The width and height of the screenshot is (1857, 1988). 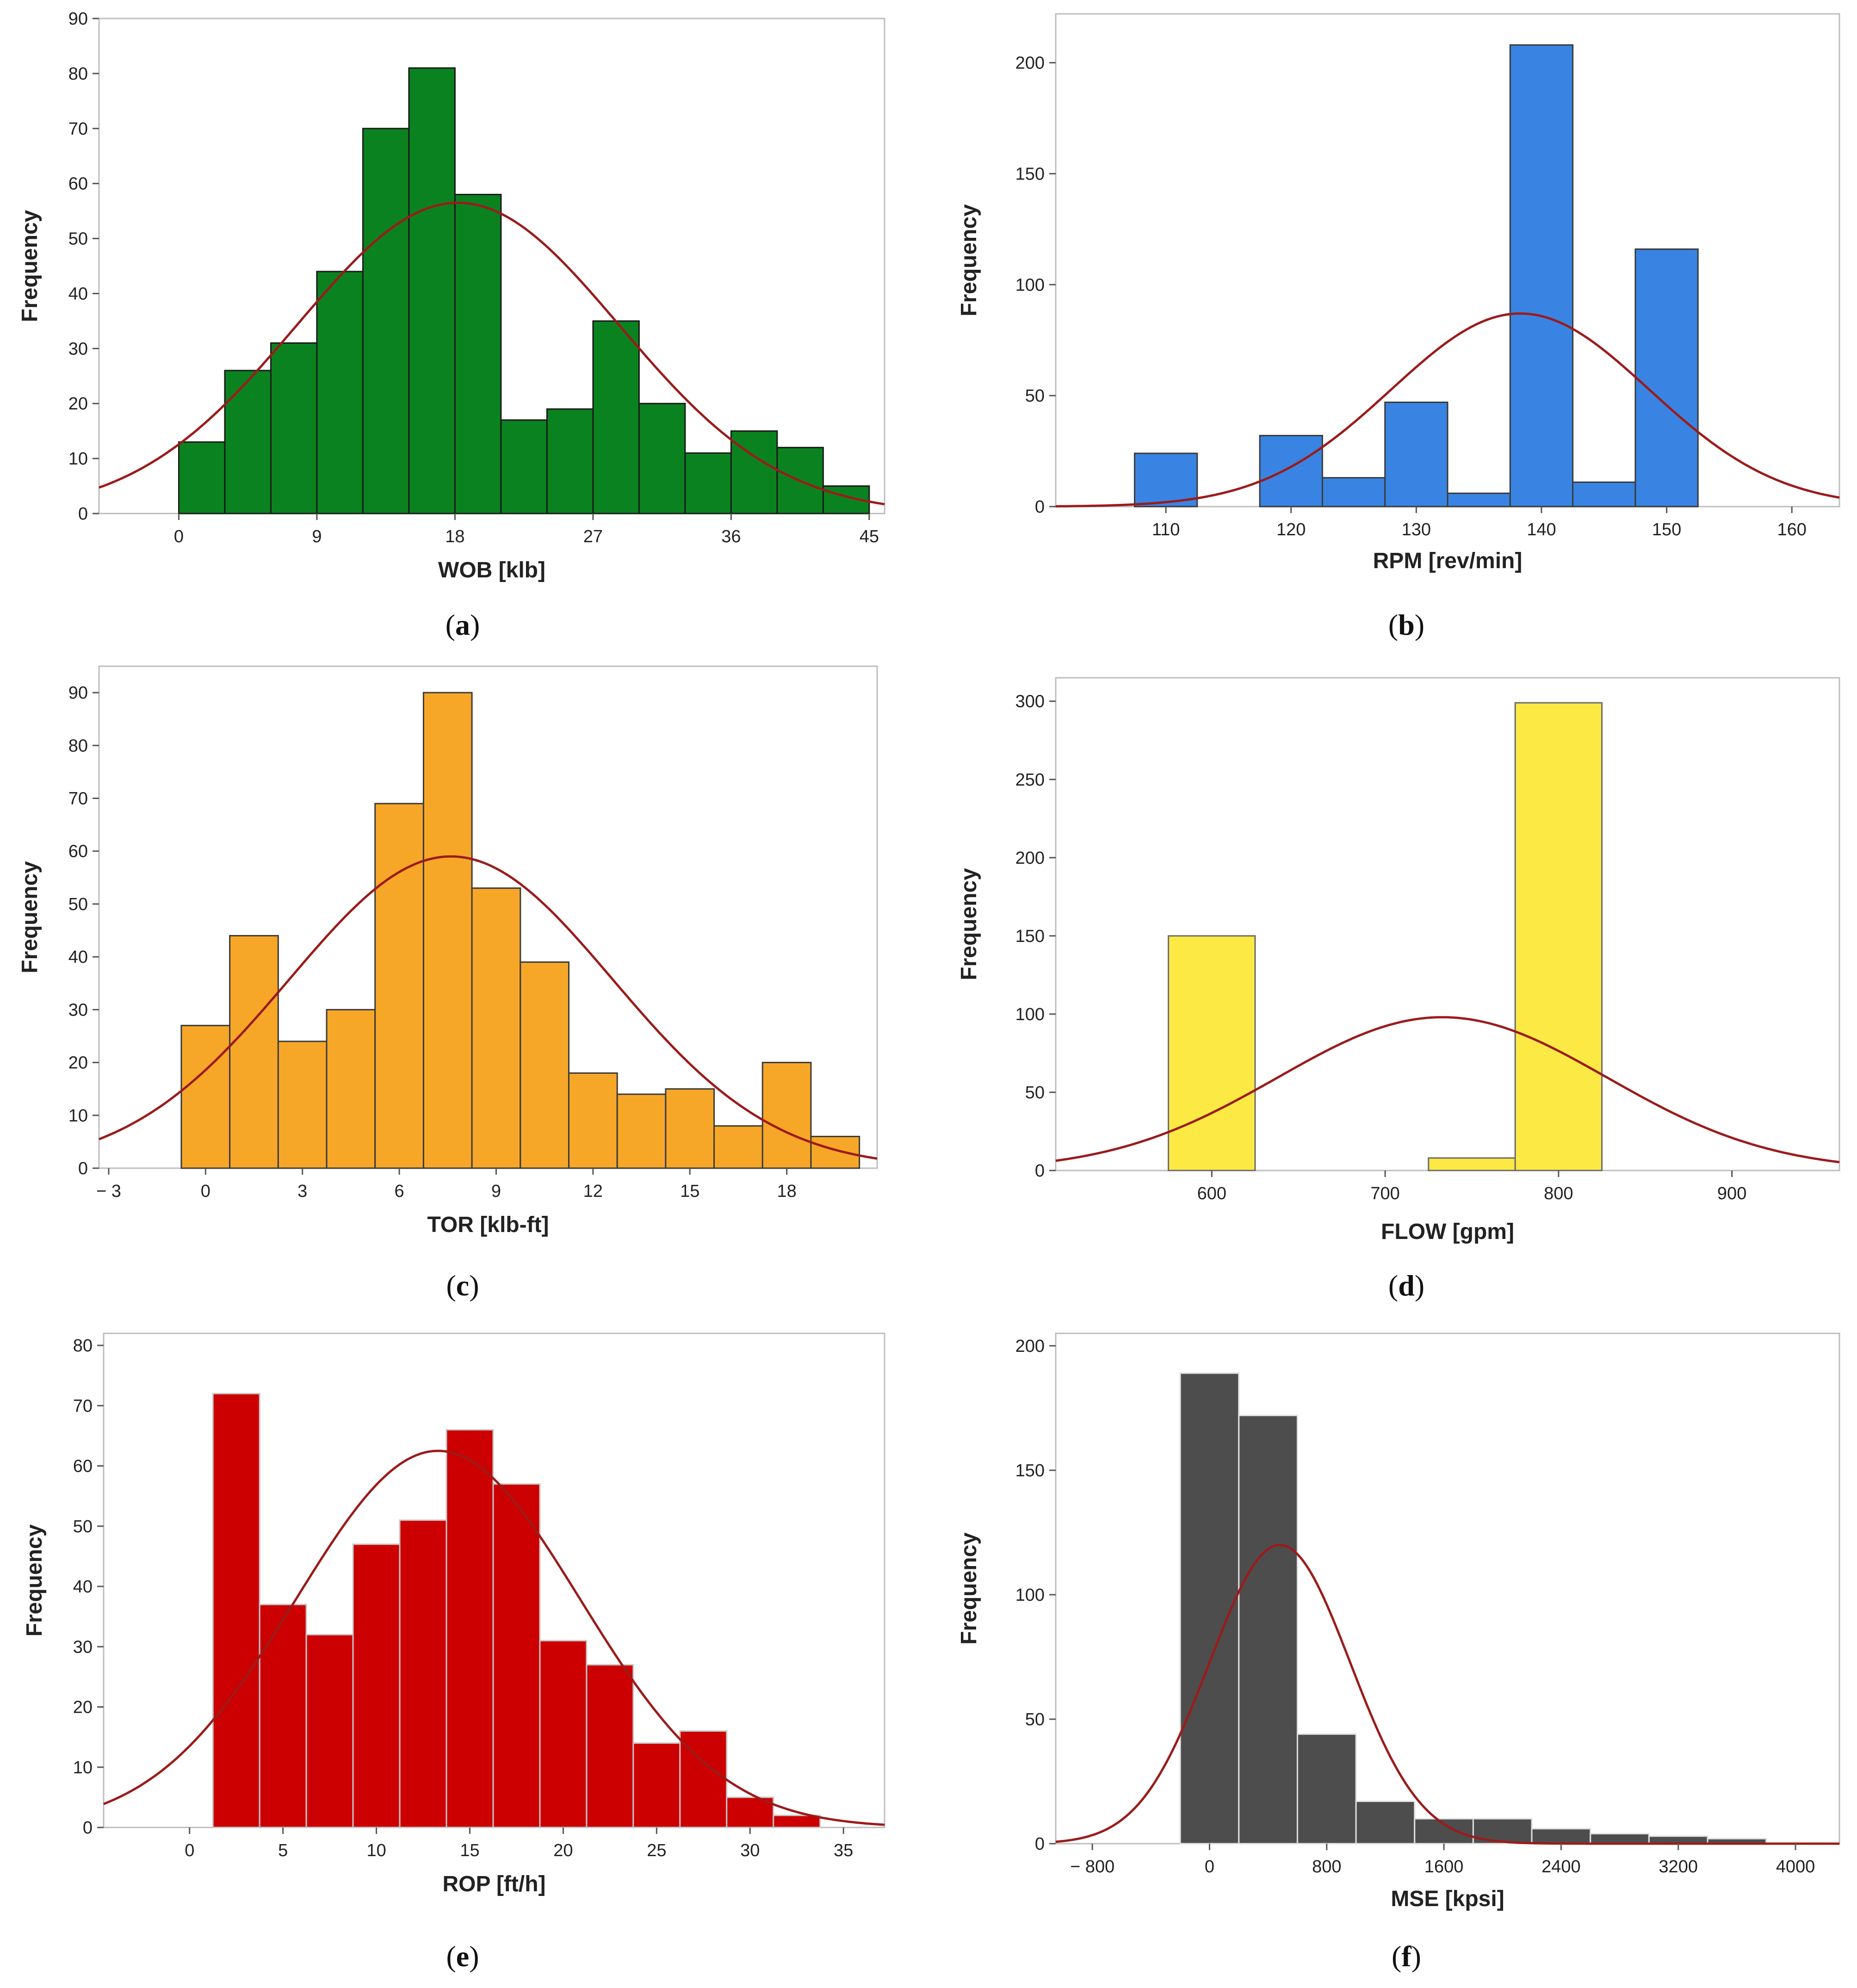 I want to click on x-axis-label: RPM [rev/min], so click(x=1448, y=561).